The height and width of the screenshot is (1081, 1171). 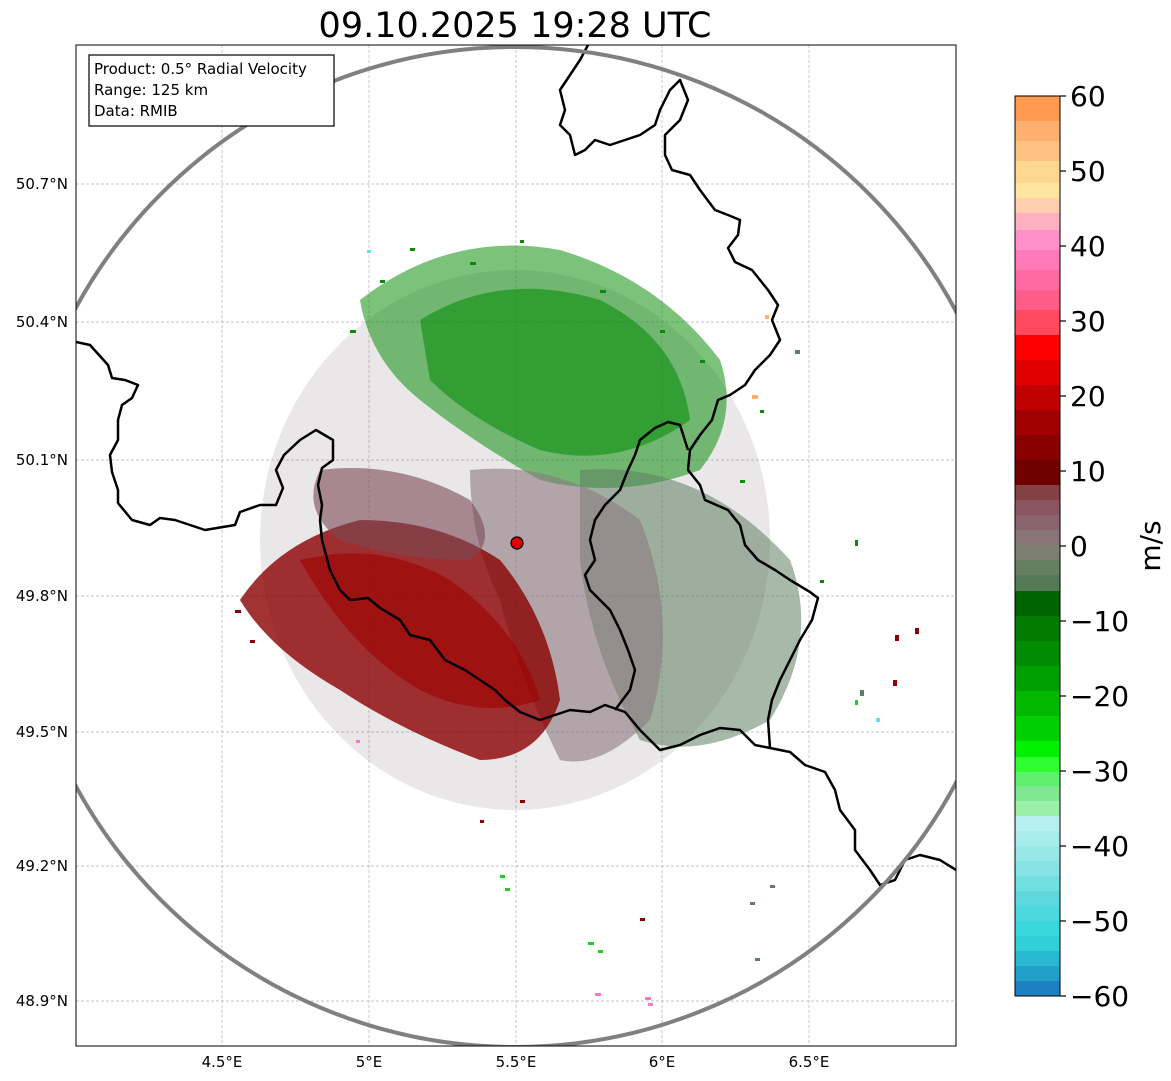 I want to click on lat-tick: 50.1°N, so click(x=42, y=460).